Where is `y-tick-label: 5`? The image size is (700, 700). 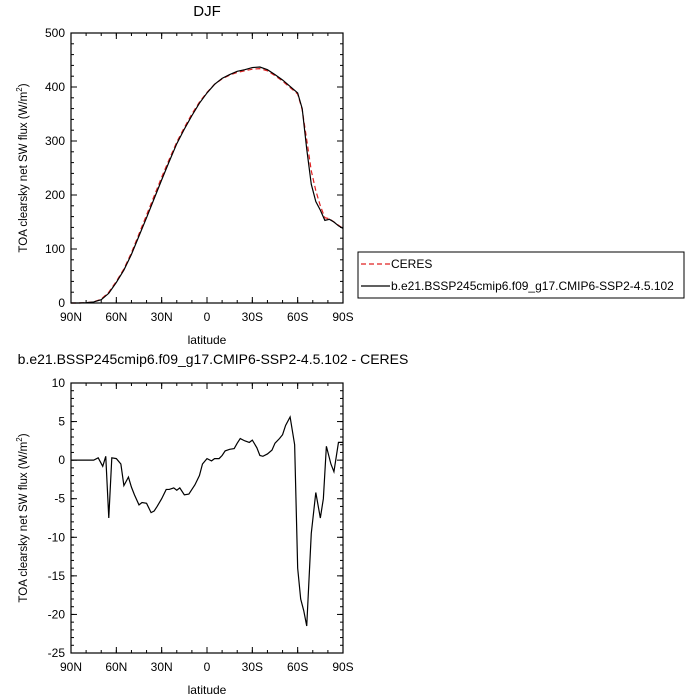 y-tick-label: 5 is located at coordinates (61, 422).